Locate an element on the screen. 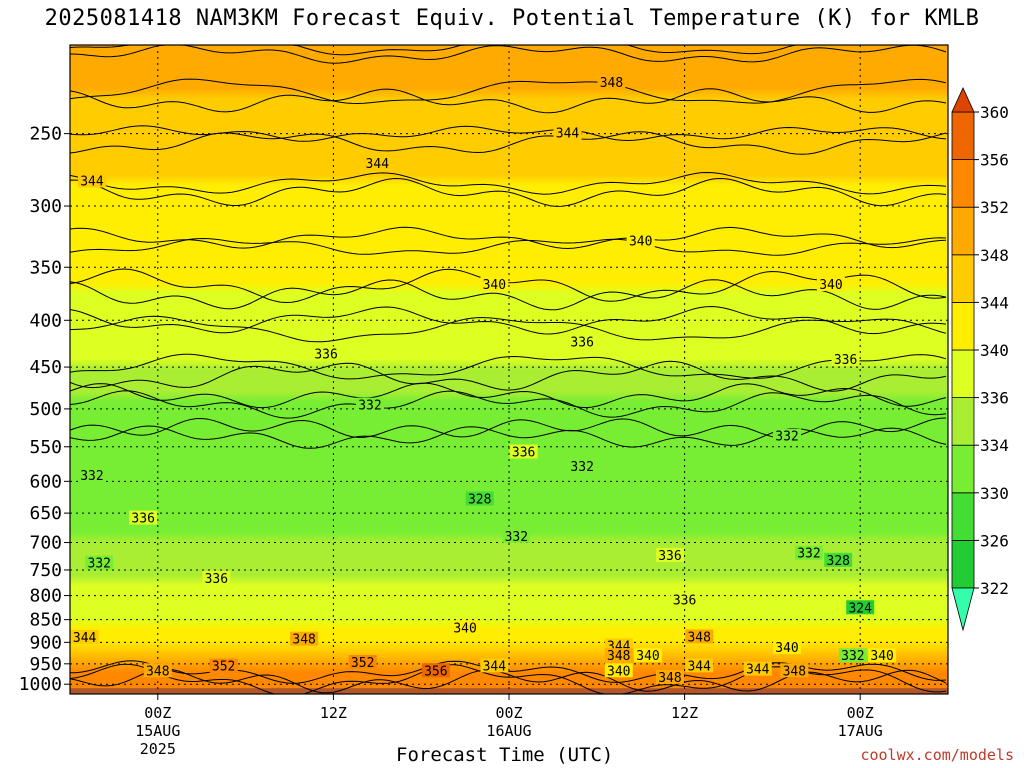 The width and height of the screenshot is (1024, 768). colorbar-label: 344 is located at coordinates (994, 302).